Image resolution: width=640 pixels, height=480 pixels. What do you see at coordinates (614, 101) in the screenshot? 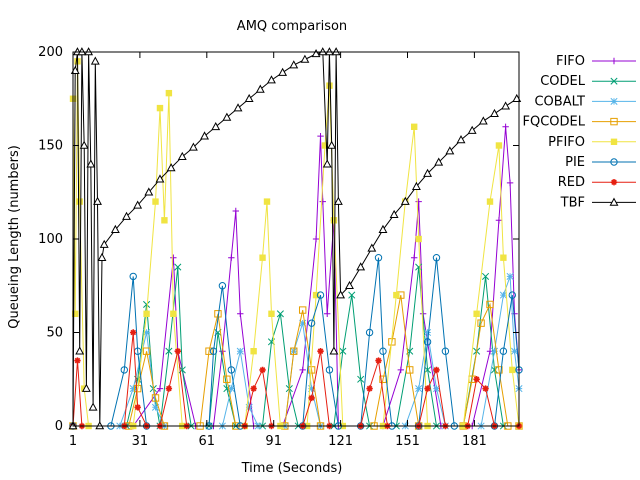
I see `legend-marker-cobalt` at bounding box center [614, 101].